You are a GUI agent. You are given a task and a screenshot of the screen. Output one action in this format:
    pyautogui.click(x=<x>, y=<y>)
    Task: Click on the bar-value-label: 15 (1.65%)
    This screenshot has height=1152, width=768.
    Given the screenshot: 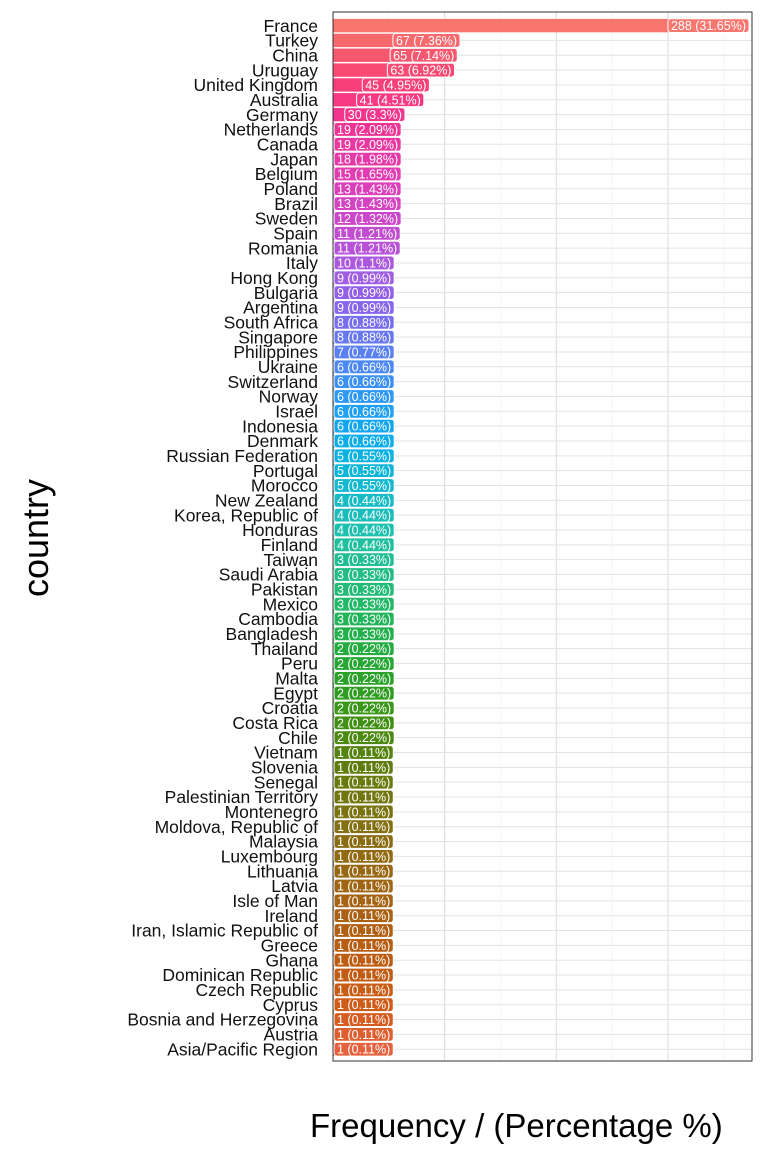 What is the action you would take?
    pyautogui.click(x=367, y=174)
    